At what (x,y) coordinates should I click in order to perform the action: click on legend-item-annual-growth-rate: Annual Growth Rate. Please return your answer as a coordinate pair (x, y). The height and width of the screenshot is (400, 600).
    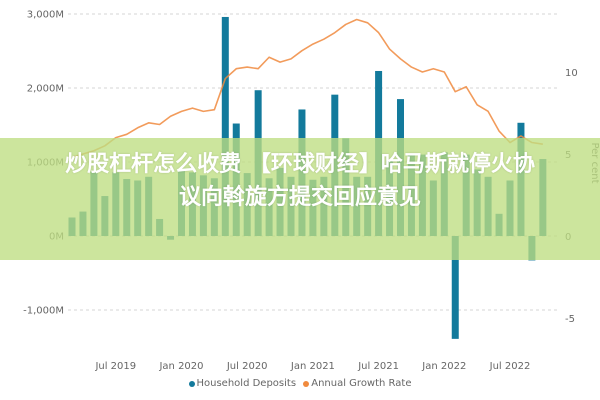
    Looking at the image, I should click on (357, 383).